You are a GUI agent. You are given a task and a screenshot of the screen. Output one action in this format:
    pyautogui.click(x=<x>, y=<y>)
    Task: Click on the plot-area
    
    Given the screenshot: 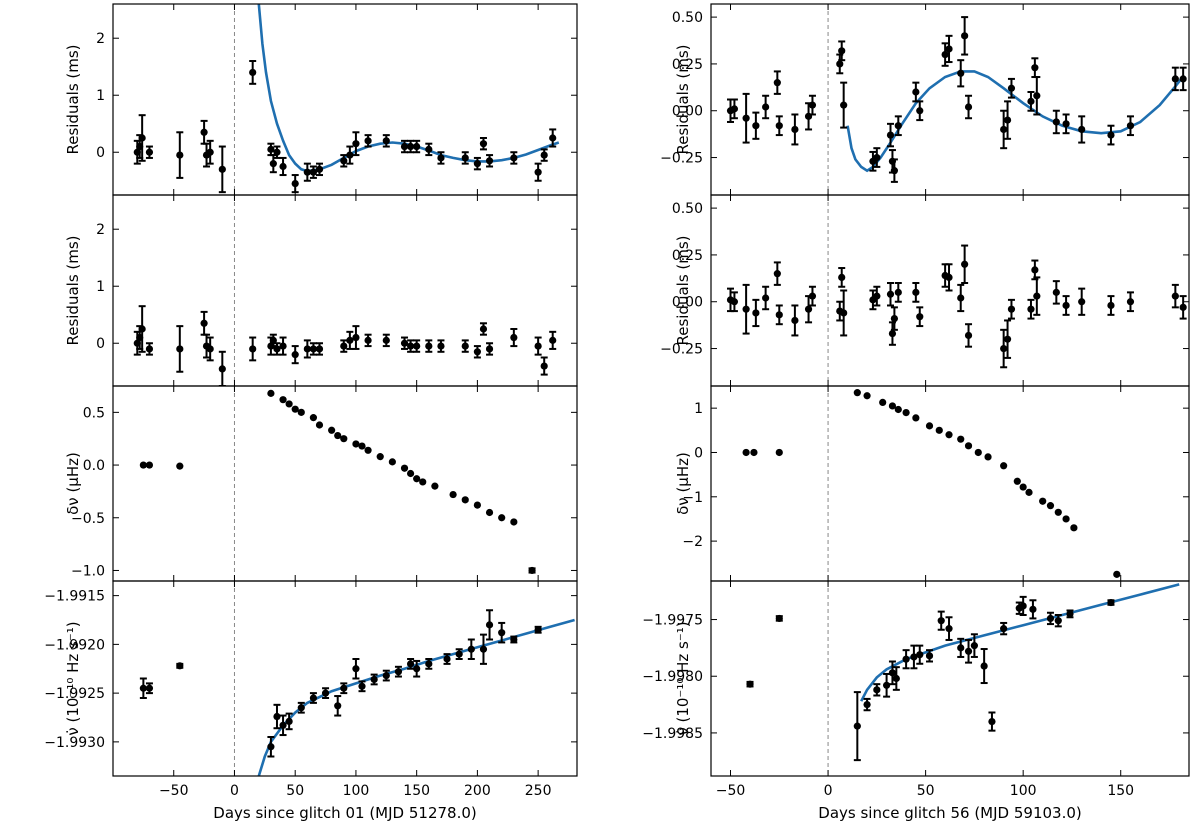 What is the action you would take?
    pyautogui.click(x=956, y=306)
    